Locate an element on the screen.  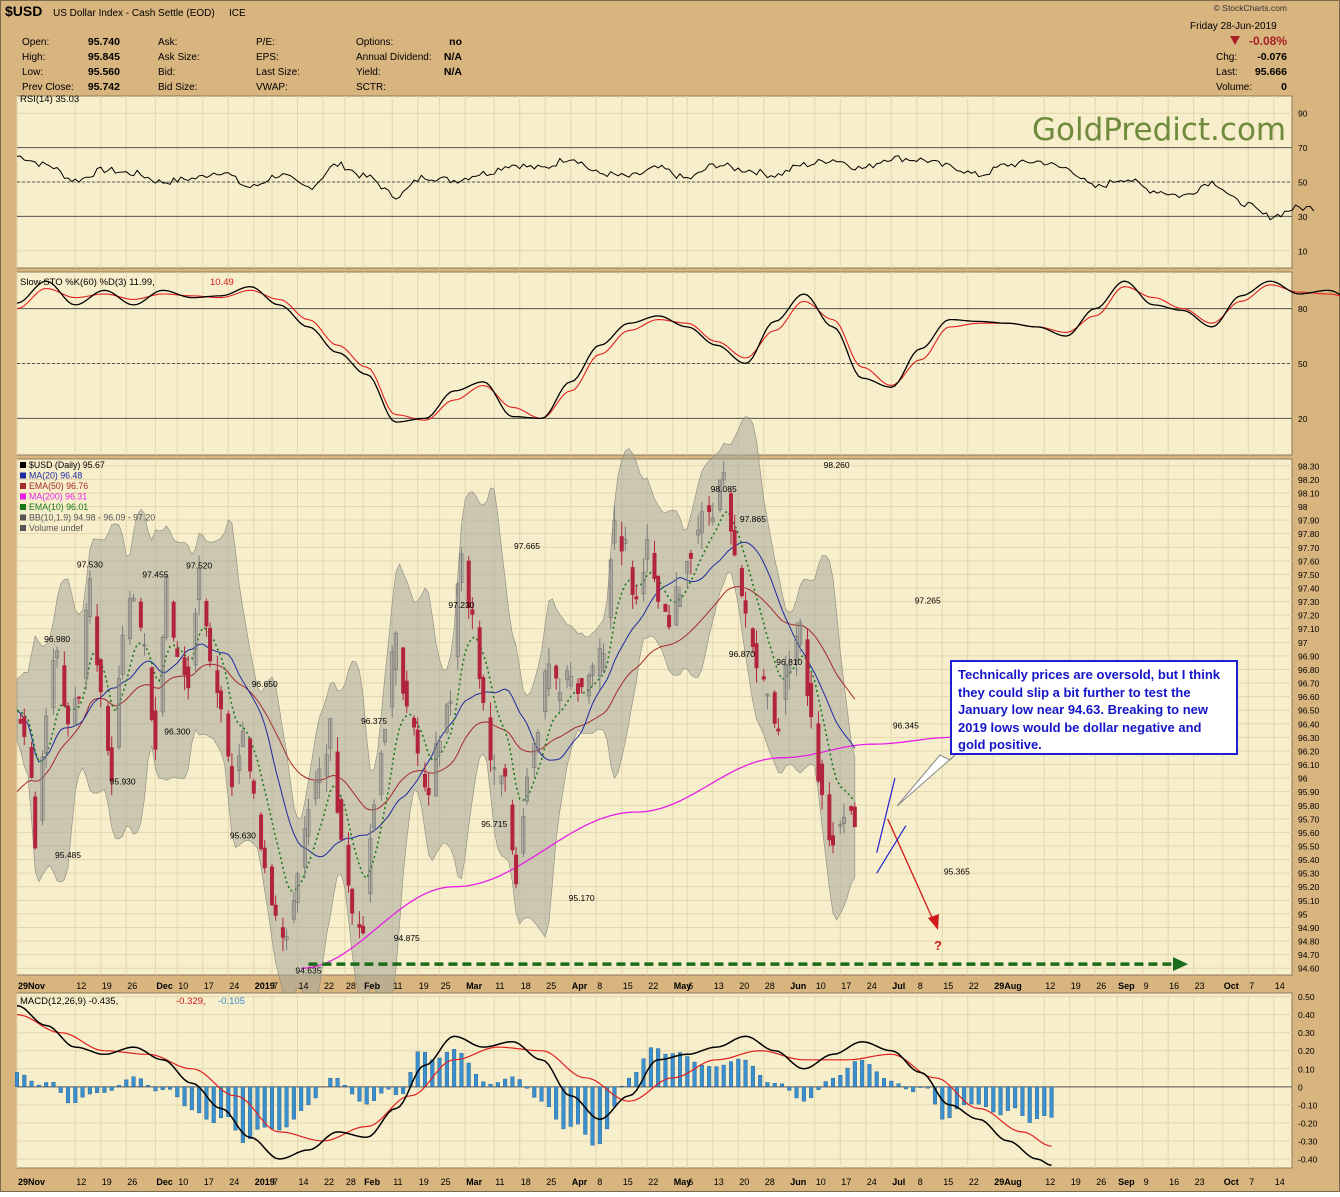
x-axis-label-bottom: 22 is located at coordinates (329, 1182).